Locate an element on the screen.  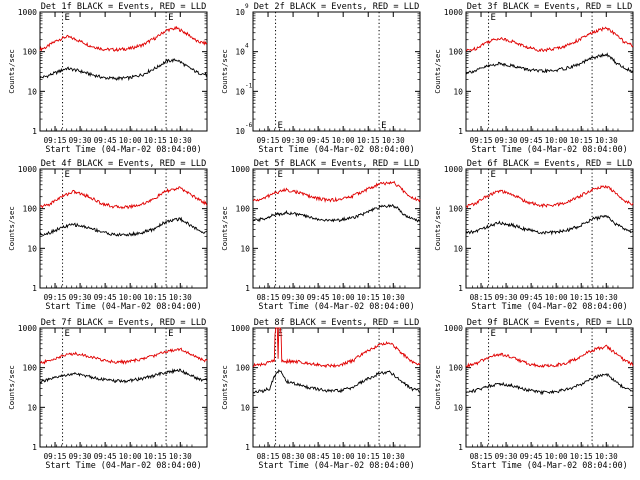
x-tick-label: 08:30 is located at coordinates (293, 456).